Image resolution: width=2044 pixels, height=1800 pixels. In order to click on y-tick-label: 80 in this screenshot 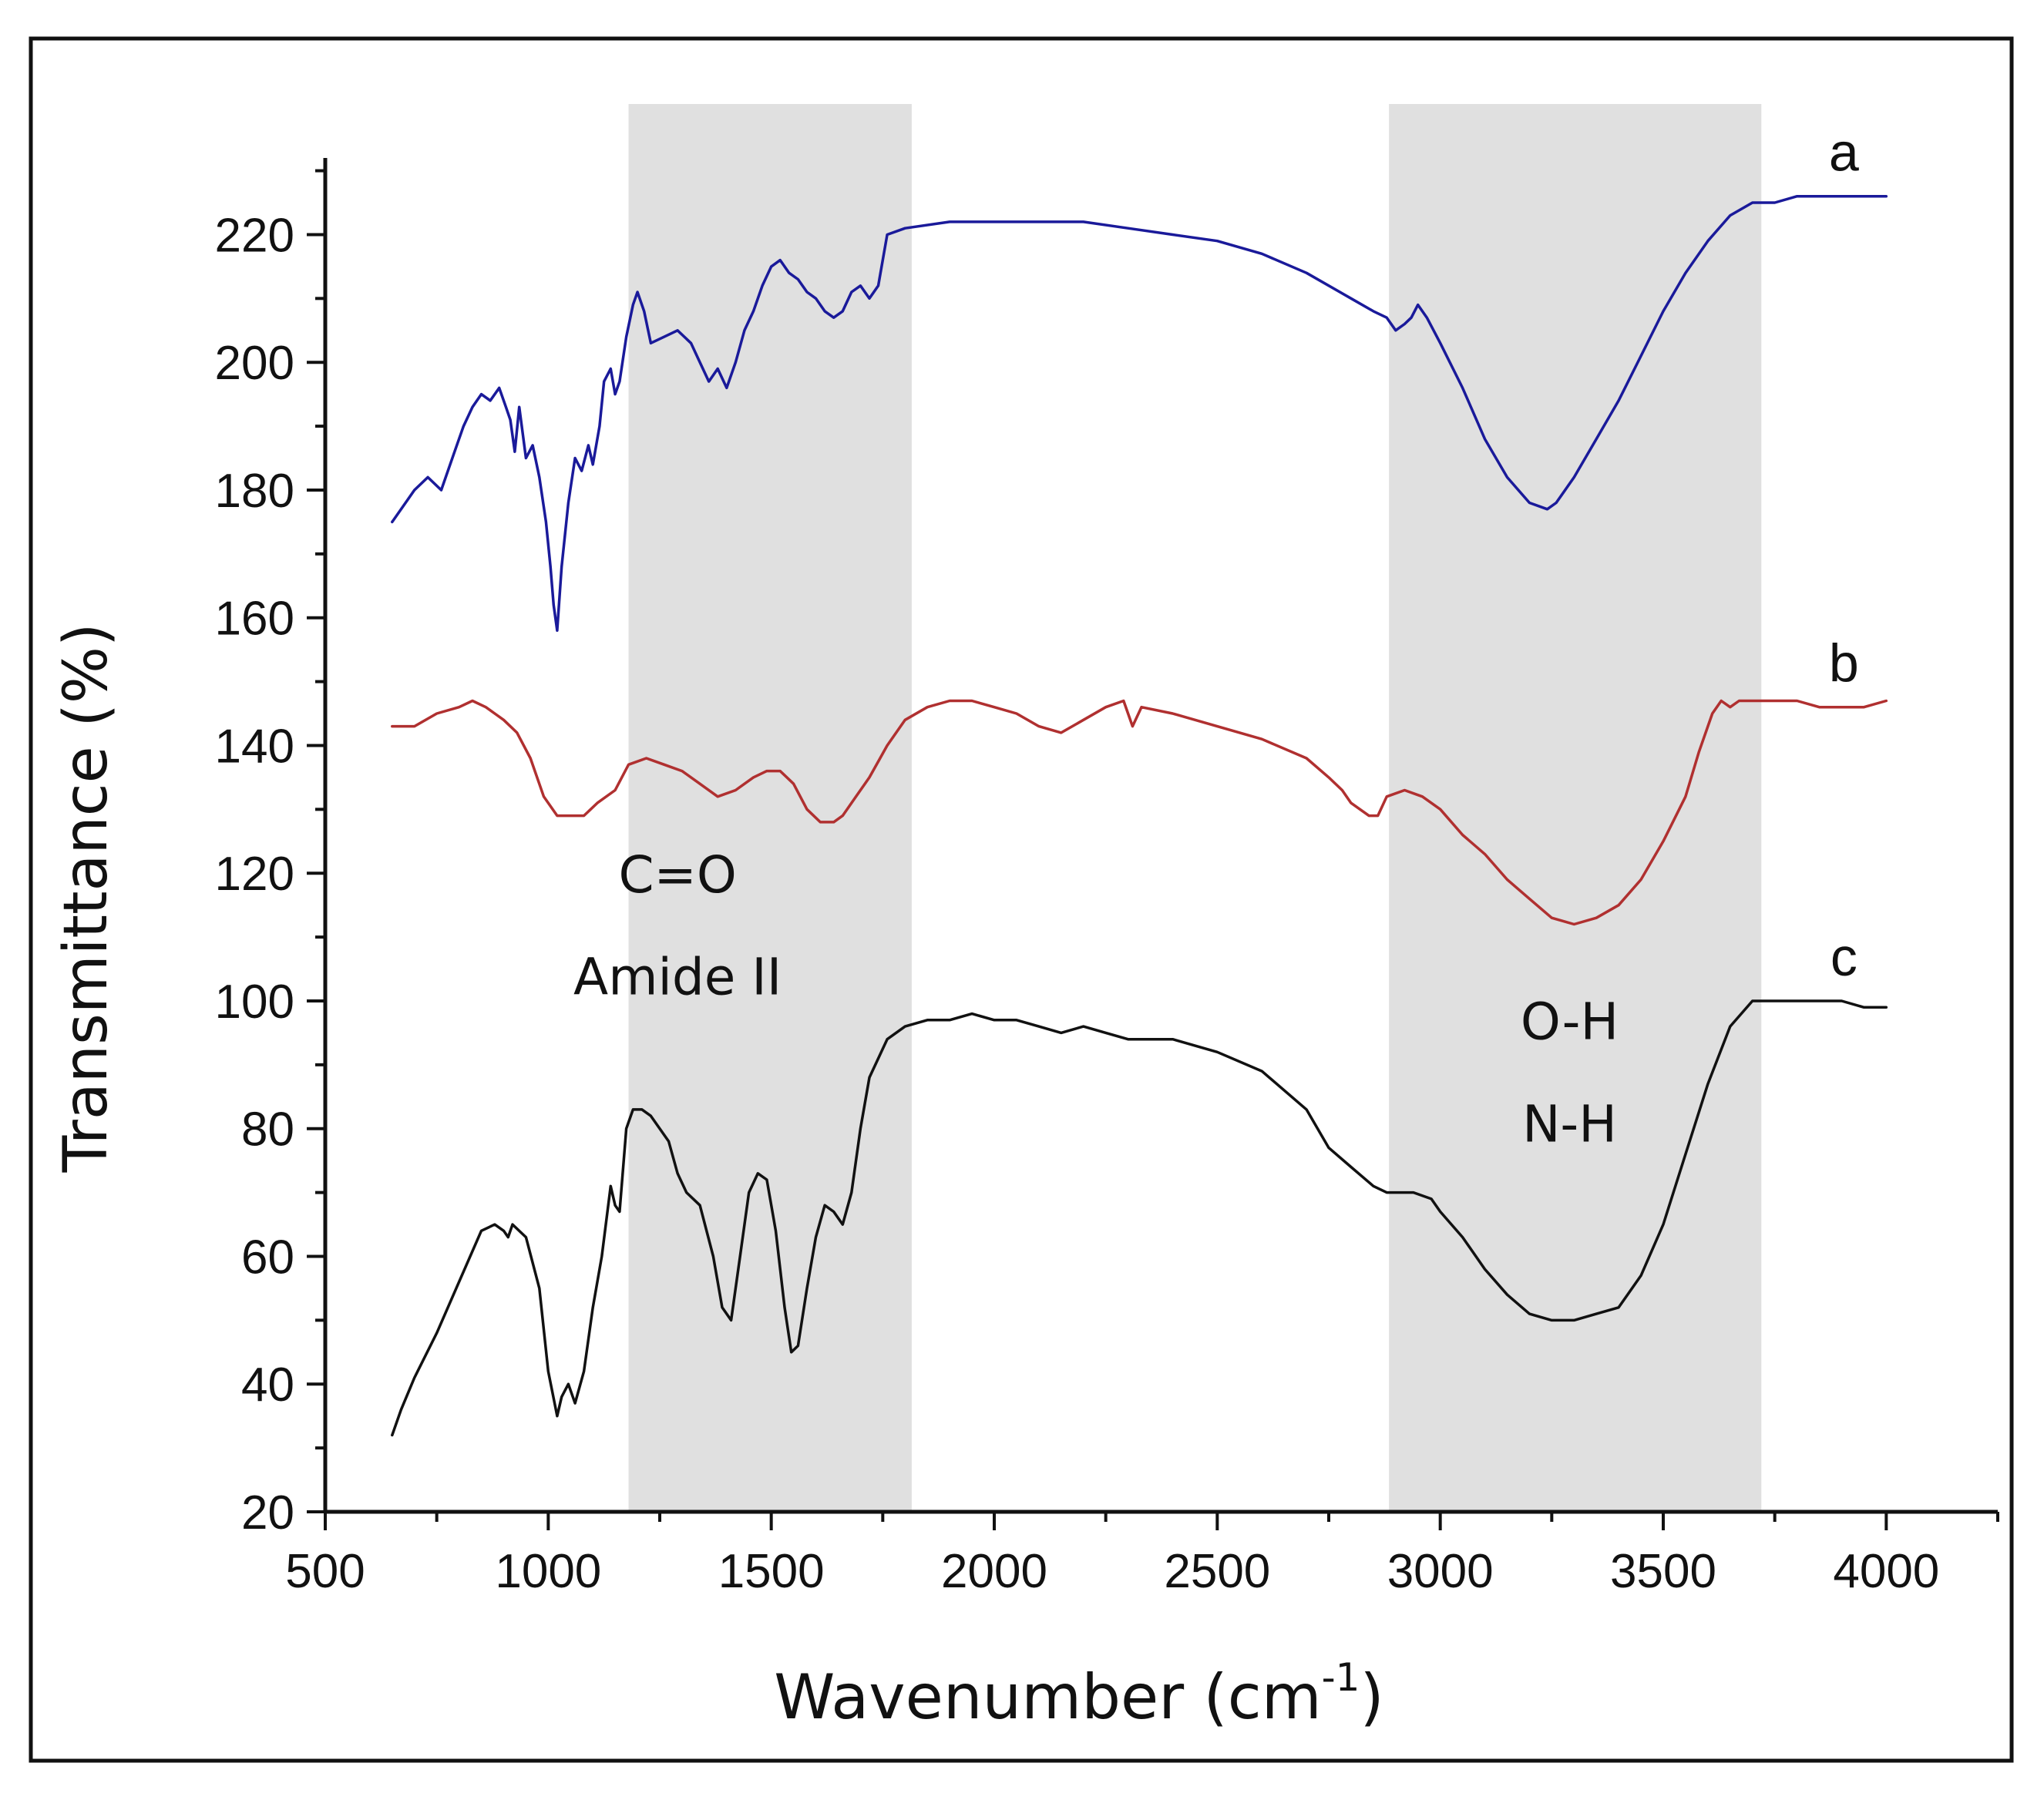, I will do `click(267, 1130)`.